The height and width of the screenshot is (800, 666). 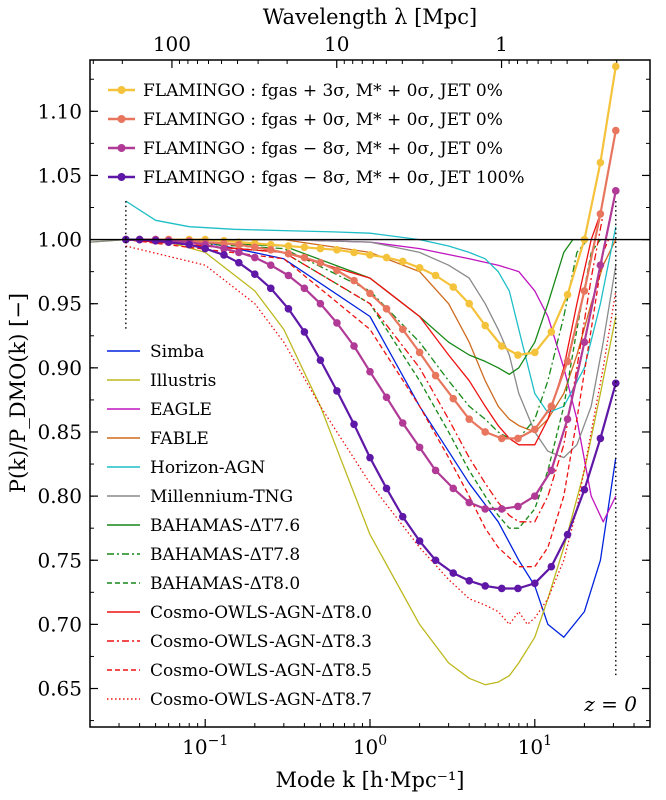 I want to click on legend-label: Millennium-TNG, so click(x=221, y=497).